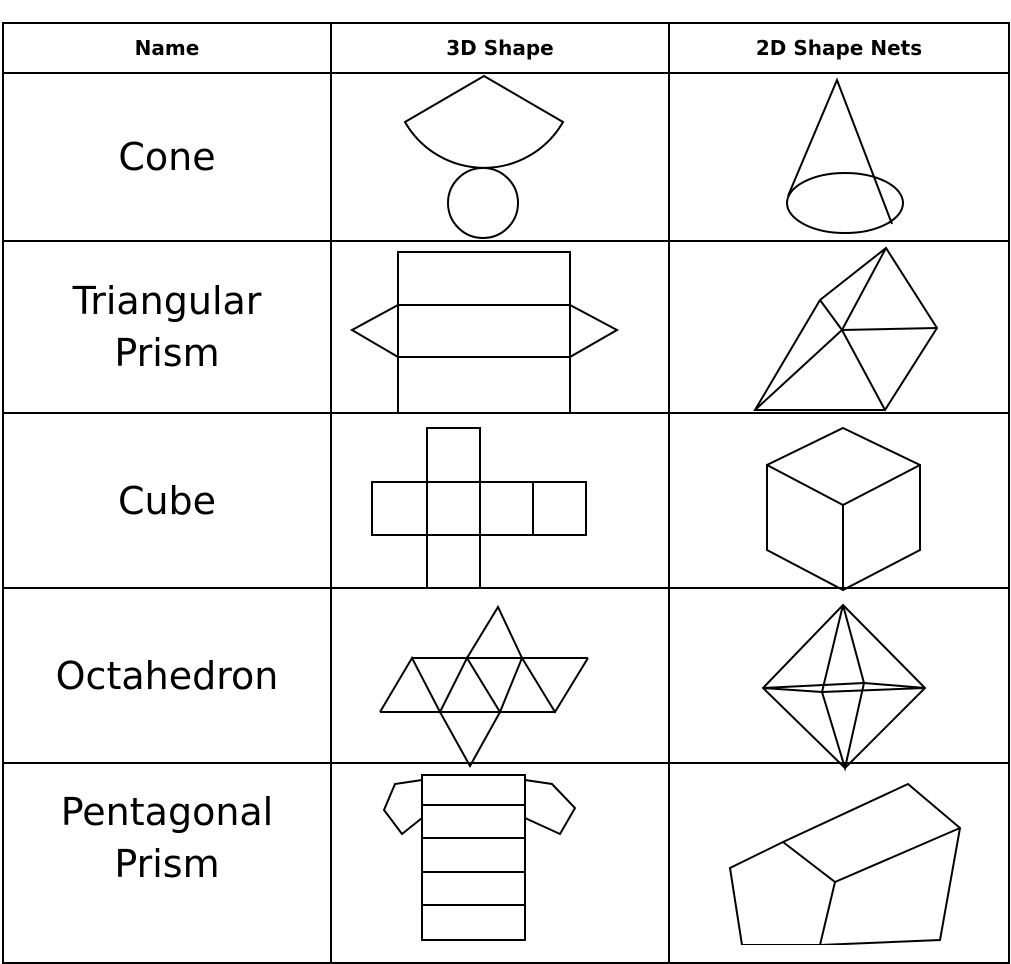 The image size is (1011, 964). Describe the element at coordinates (167, 838) in the screenshot. I see `shape-name: Pentagonal Prism` at that location.